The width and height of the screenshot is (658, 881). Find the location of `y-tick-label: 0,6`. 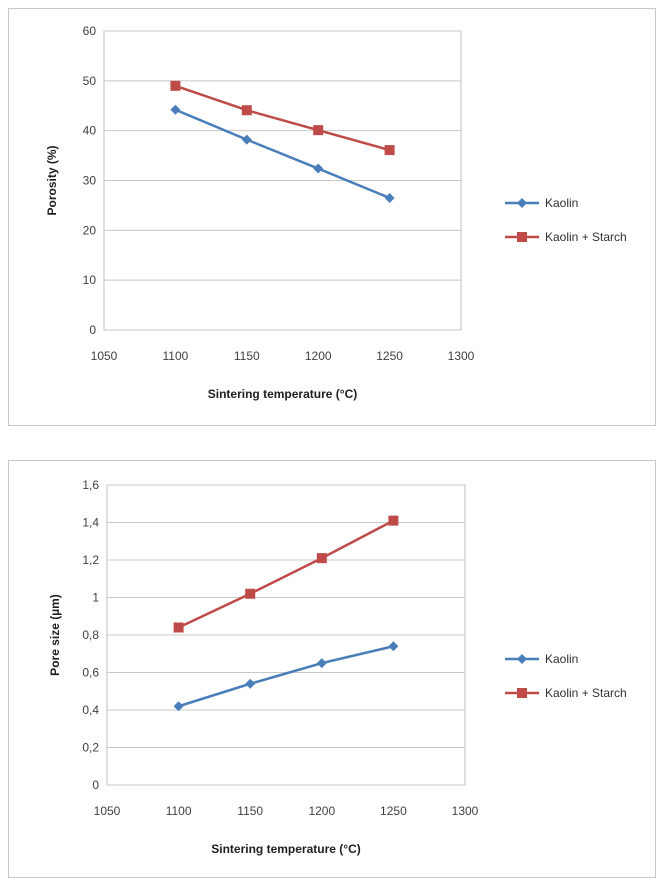

y-tick-label: 0,6 is located at coordinates (90, 673).